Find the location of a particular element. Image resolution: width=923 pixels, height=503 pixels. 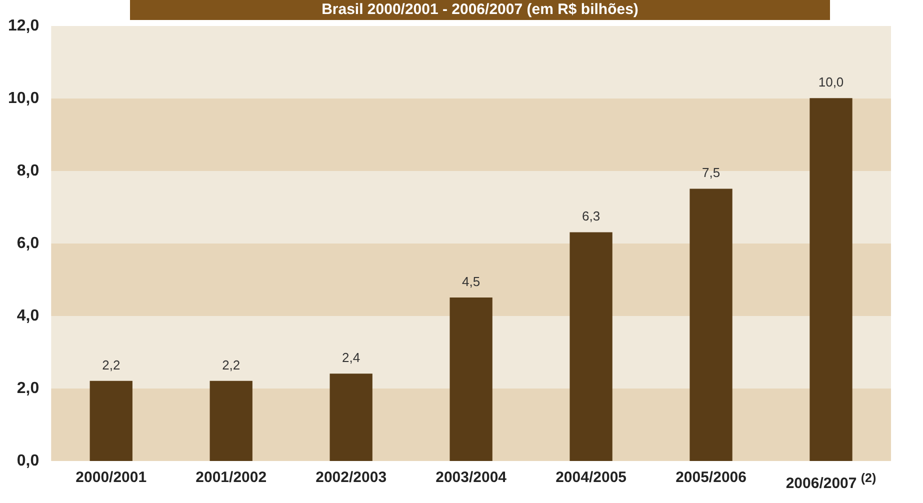

data-label: 2,4 is located at coordinates (351, 358).